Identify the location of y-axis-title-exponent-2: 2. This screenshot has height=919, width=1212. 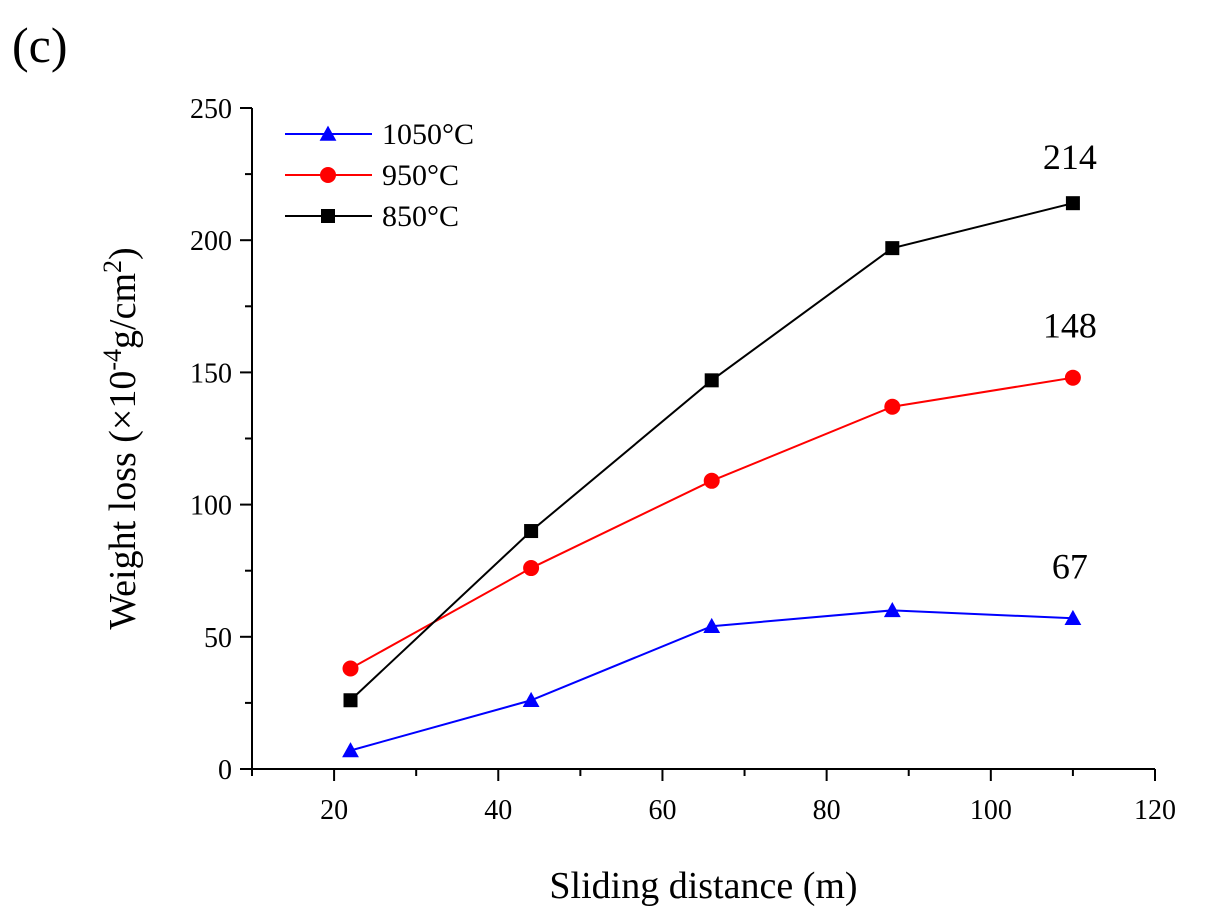
(112, 266).